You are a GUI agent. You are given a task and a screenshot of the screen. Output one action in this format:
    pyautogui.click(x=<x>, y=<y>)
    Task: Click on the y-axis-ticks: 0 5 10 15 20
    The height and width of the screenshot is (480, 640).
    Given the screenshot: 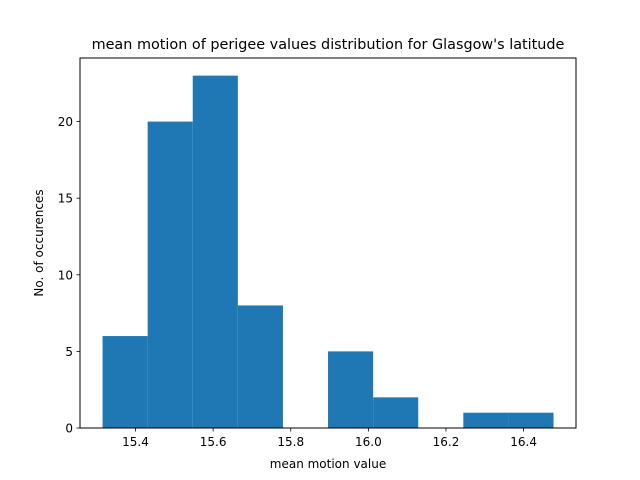 What is the action you would take?
    pyautogui.click(x=69, y=275)
    